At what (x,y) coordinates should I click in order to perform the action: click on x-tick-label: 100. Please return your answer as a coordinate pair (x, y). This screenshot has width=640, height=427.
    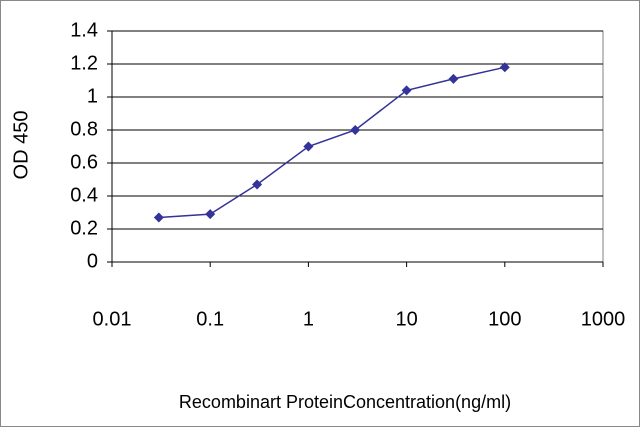
    Looking at the image, I should click on (504, 319).